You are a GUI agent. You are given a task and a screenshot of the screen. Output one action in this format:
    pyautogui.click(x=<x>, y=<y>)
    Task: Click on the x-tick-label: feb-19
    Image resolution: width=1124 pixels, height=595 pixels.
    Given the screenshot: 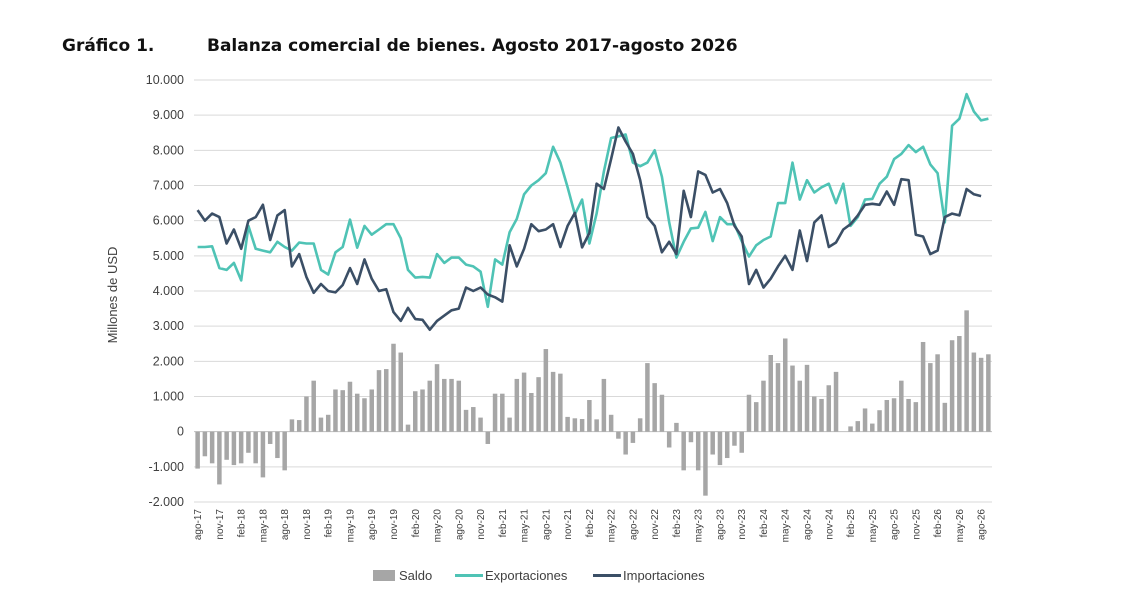 What is the action you would take?
    pyautogui.click(x=329, y=523)
    